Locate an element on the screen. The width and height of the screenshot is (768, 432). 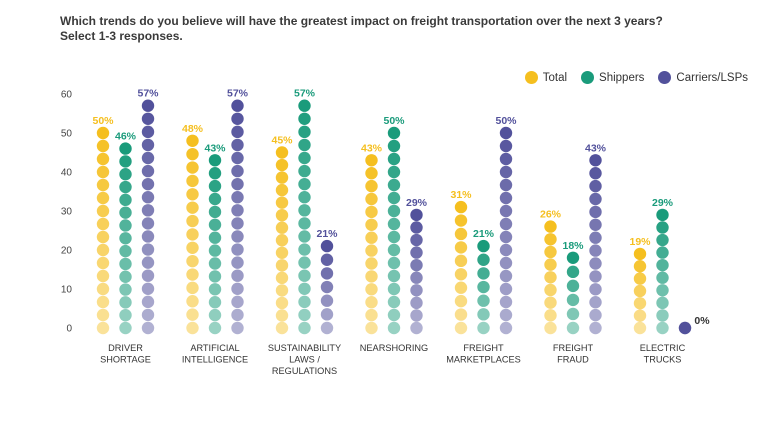
data-label: 43% is located at coordinates (596, 148).